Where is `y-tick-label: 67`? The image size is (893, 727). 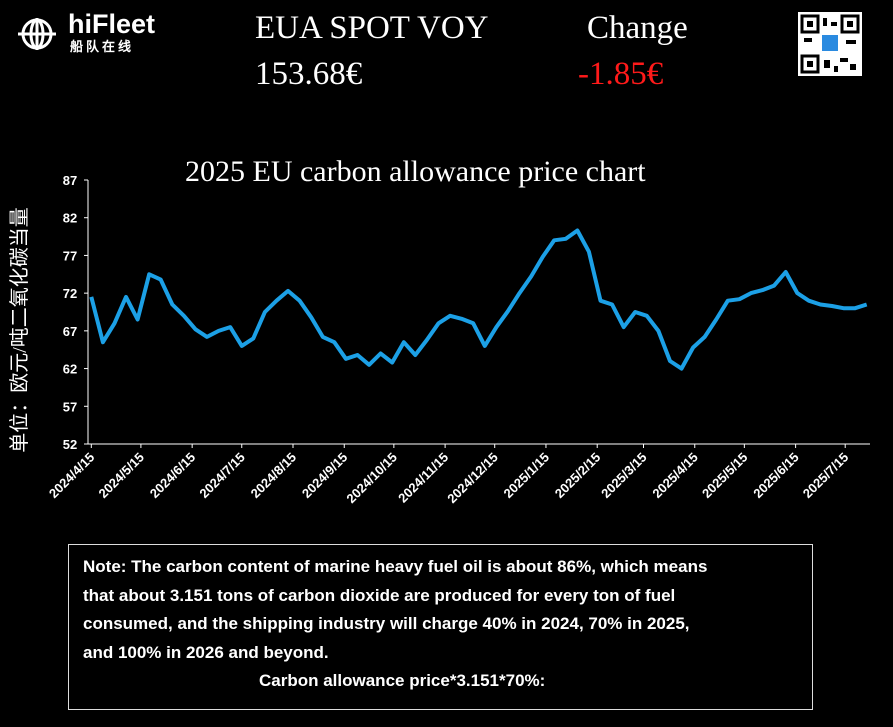 y-tick-label: 67 is located at coordinates (70, 331).